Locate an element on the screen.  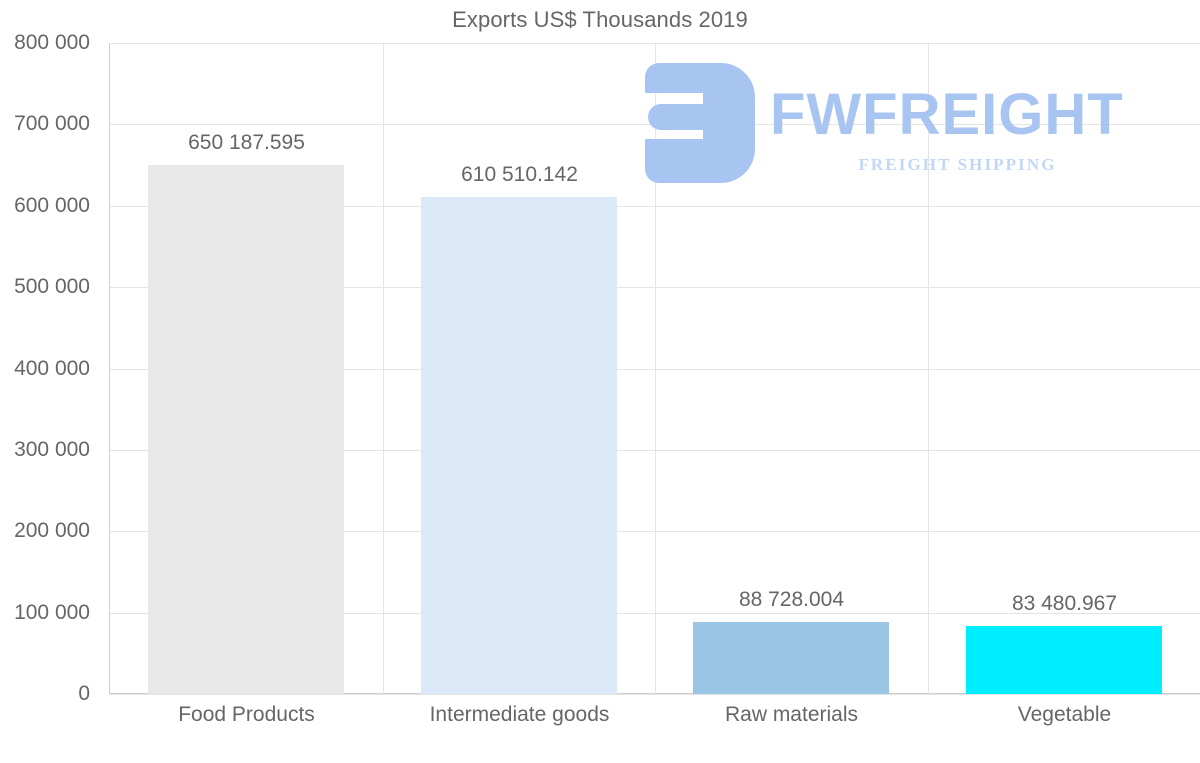
y-axis-tick-text: 0 is located at coordinates (84, 693).